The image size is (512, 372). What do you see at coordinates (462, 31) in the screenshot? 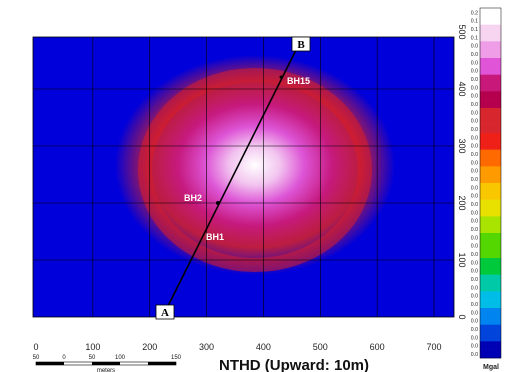
I see `y-tick-label: 500` at bounding box center [462, 31].